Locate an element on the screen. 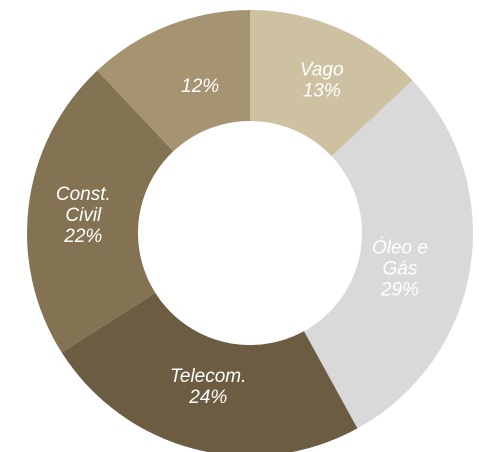  slice-category-label: Óleo e is located at coordinates (400, 247).